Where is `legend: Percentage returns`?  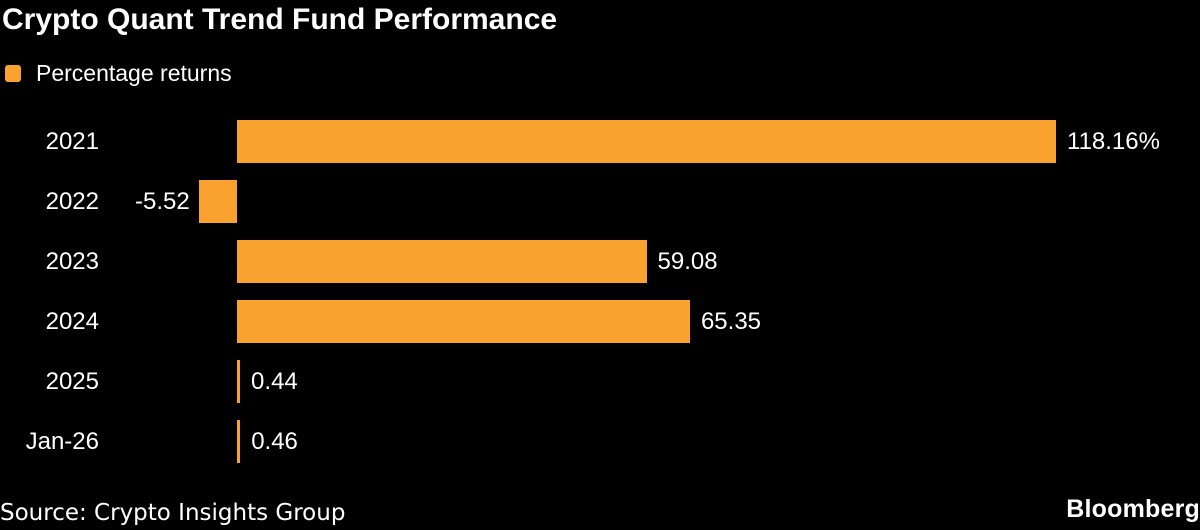
legend: Percentage returns is located at coordinates (118, 73).